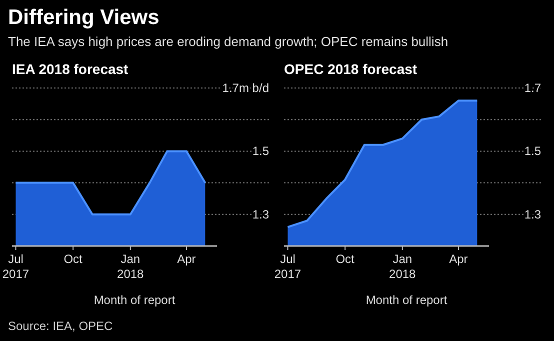  What do you see at coordinates (533, 88) in the screenshot?
I see `y-tick-label: 1.7` at bounding box center [533, 88].